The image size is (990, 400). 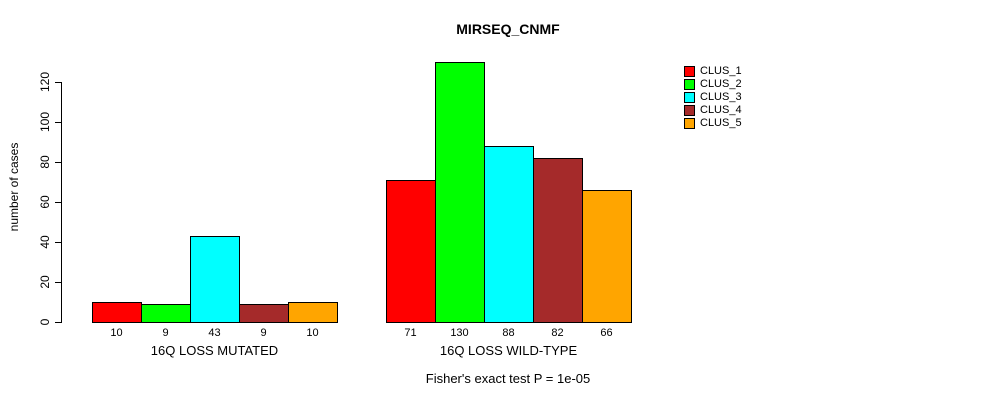 What do you see at coordinates (606, 333) in the screenshot?
I see `bar-value-label: 66` at bounding box center [606, 333].